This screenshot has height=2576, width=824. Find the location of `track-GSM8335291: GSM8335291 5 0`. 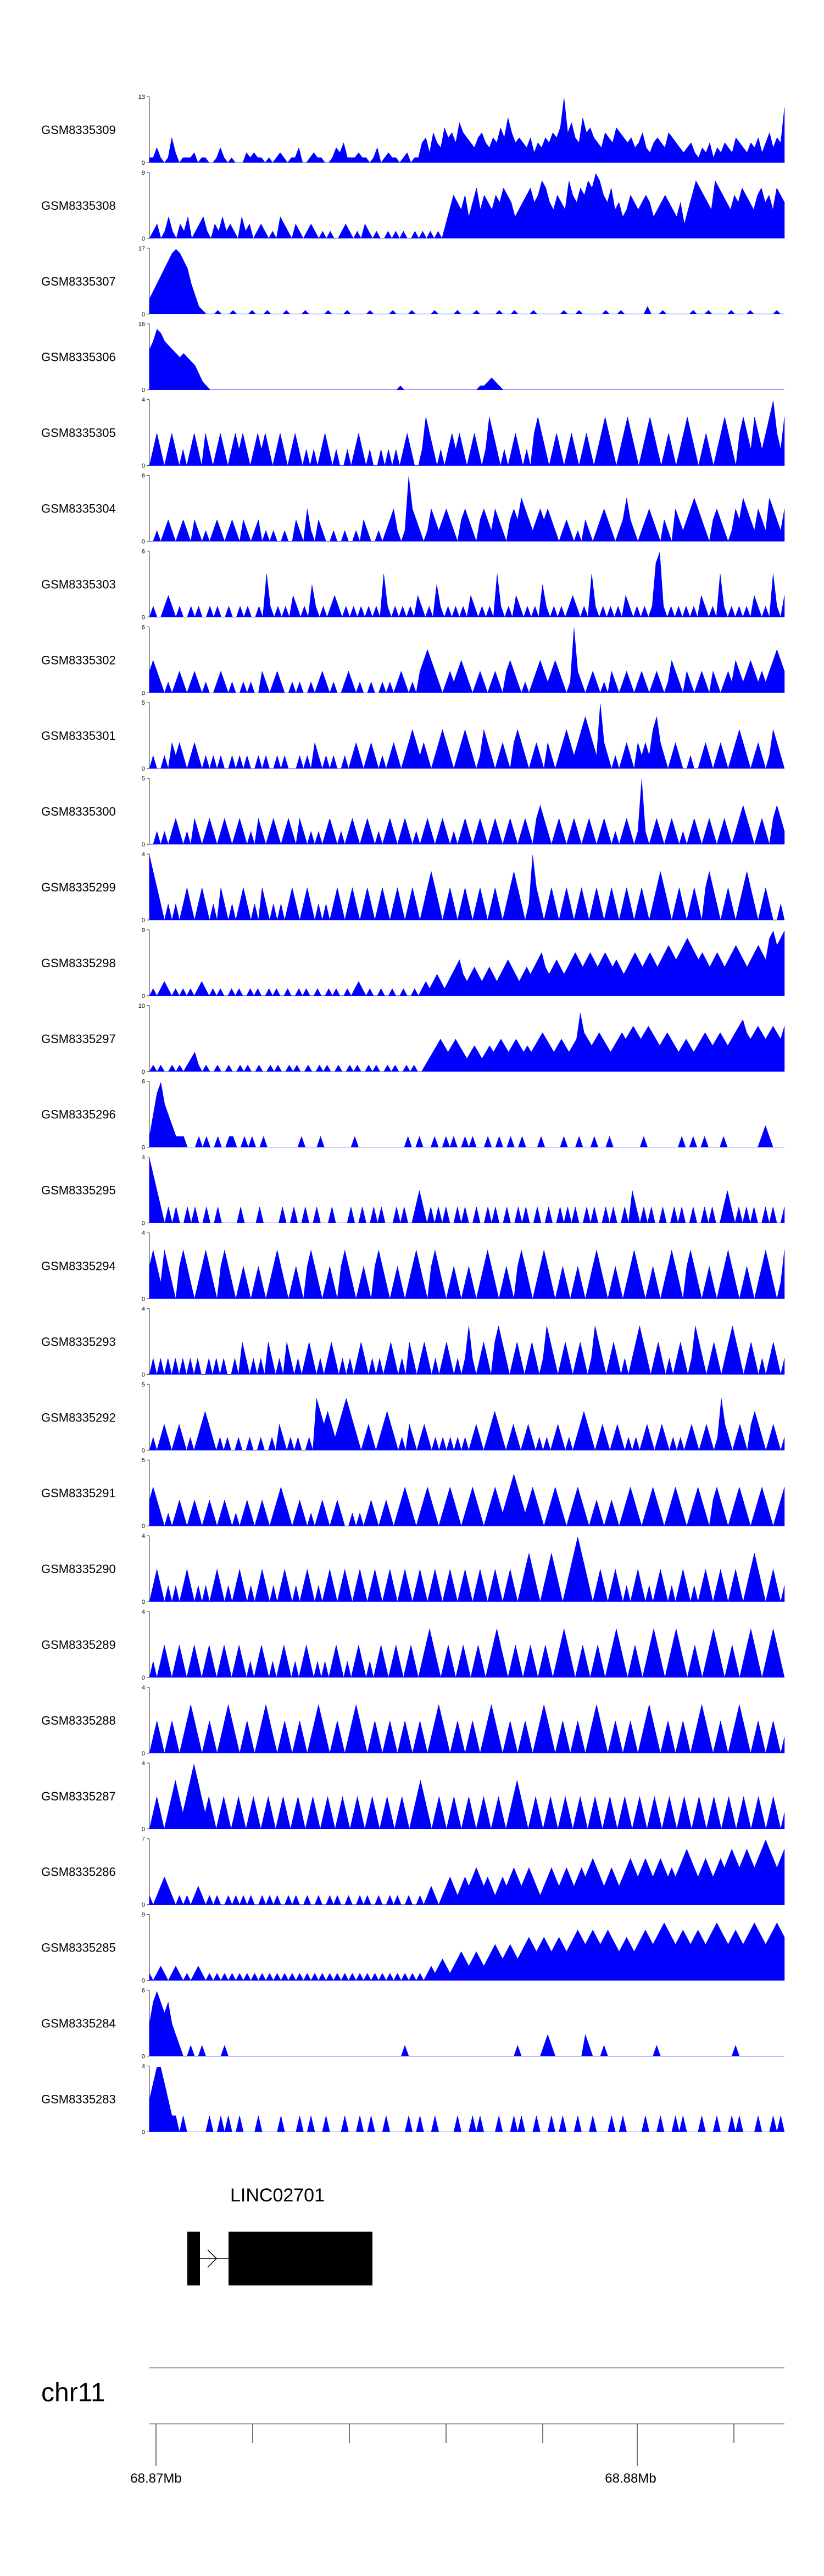

track-GSM8335291: GSM8335291 5 0 is located at coordinates (413, 1493).